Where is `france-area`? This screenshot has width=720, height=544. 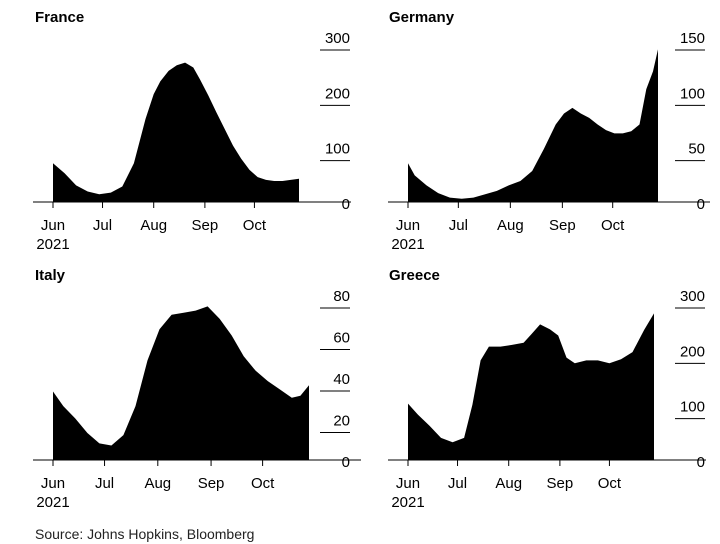 france-area is located at coordinates (176, 132).